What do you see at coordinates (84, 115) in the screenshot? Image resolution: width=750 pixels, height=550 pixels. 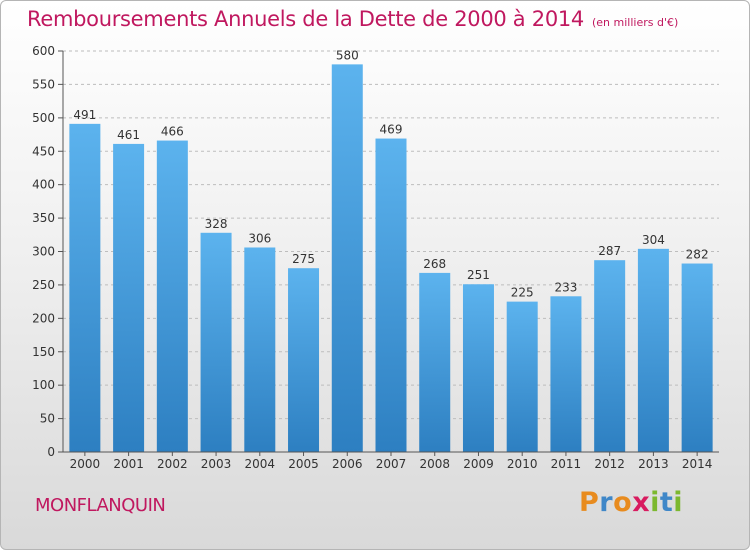 I see `bar-value-label: 491` at bounding box center [84, 115].